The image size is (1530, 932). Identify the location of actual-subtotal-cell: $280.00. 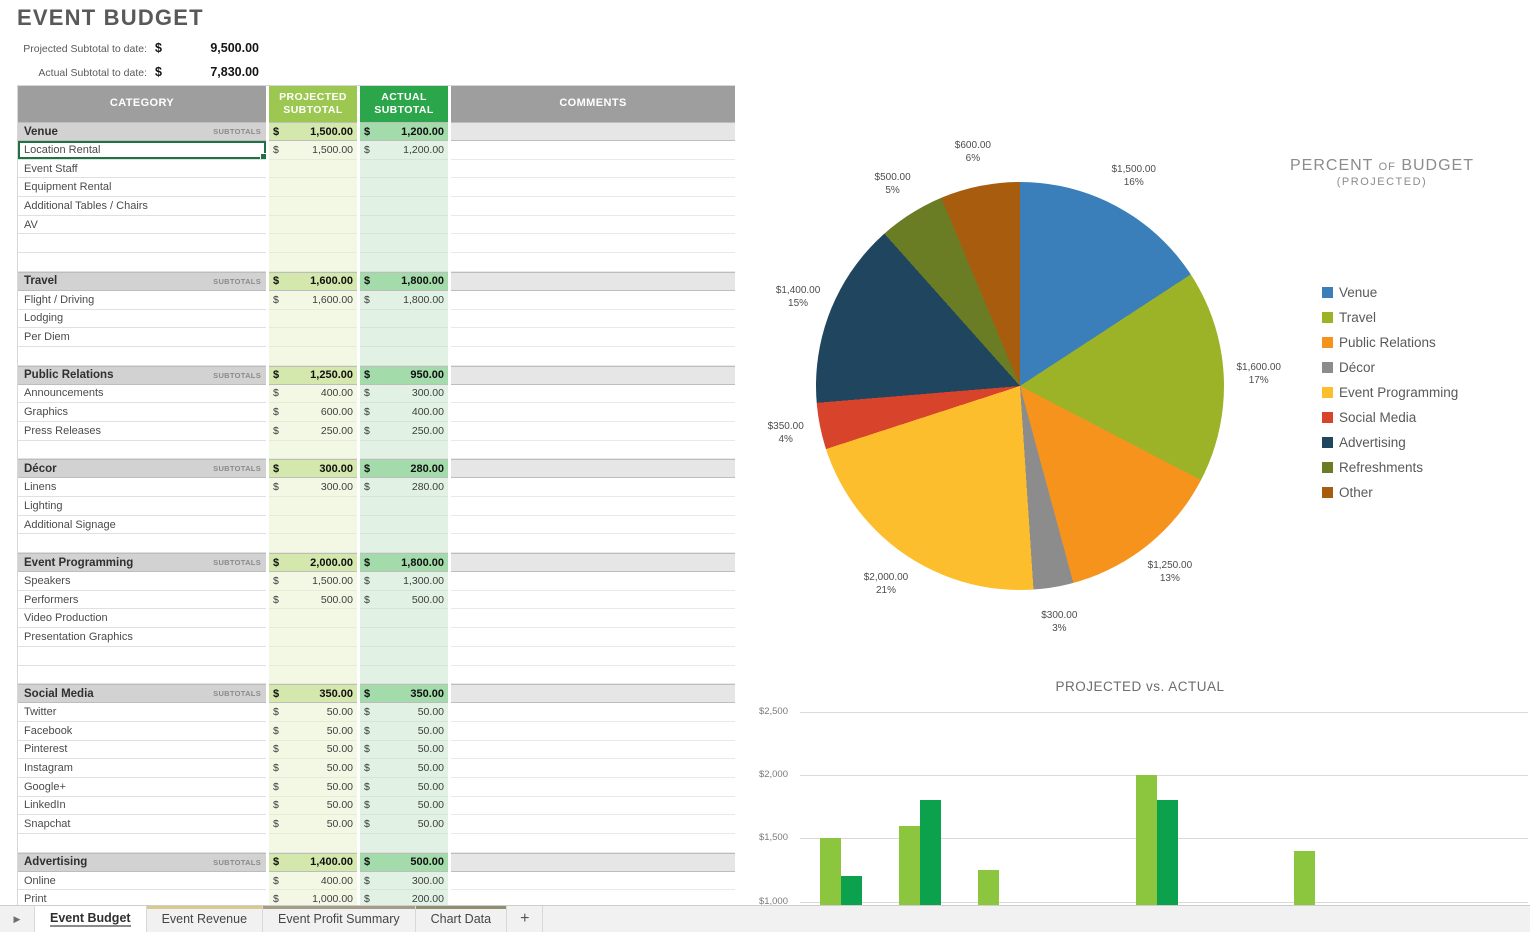
(404, 469).